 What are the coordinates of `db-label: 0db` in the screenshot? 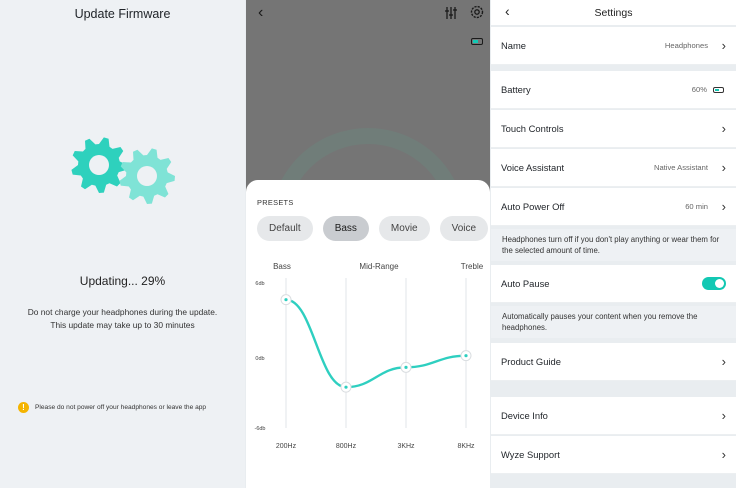 It's located at (259, 359).